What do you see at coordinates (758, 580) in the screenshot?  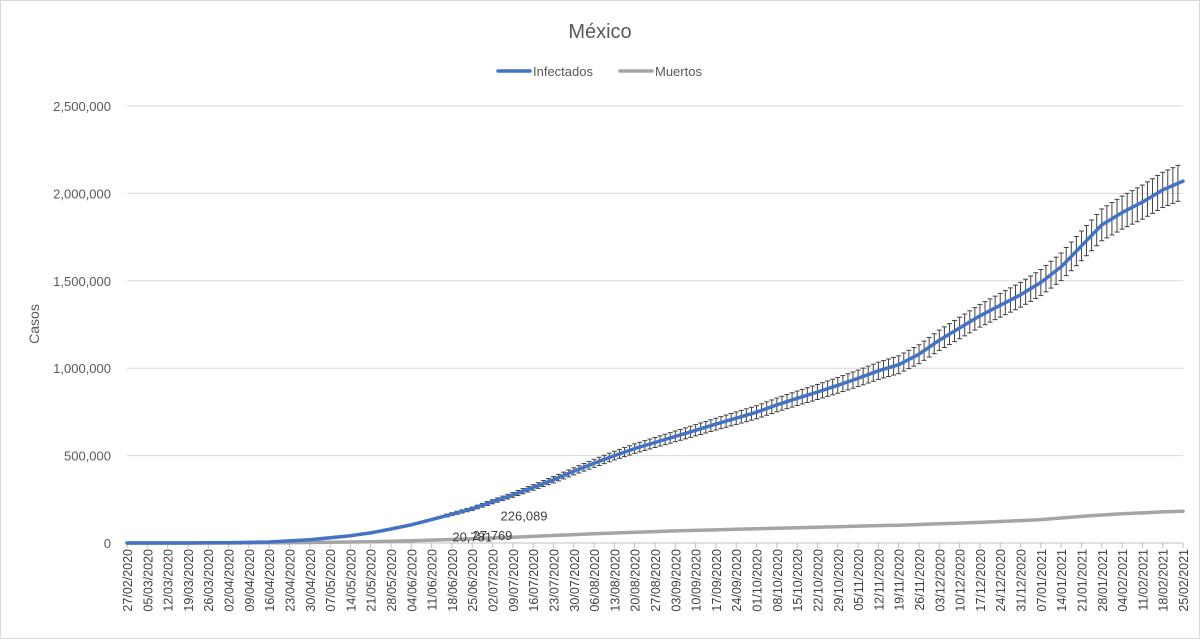 I see `x-tick-label: 01/10/2020` at bounding box center [758, 580].